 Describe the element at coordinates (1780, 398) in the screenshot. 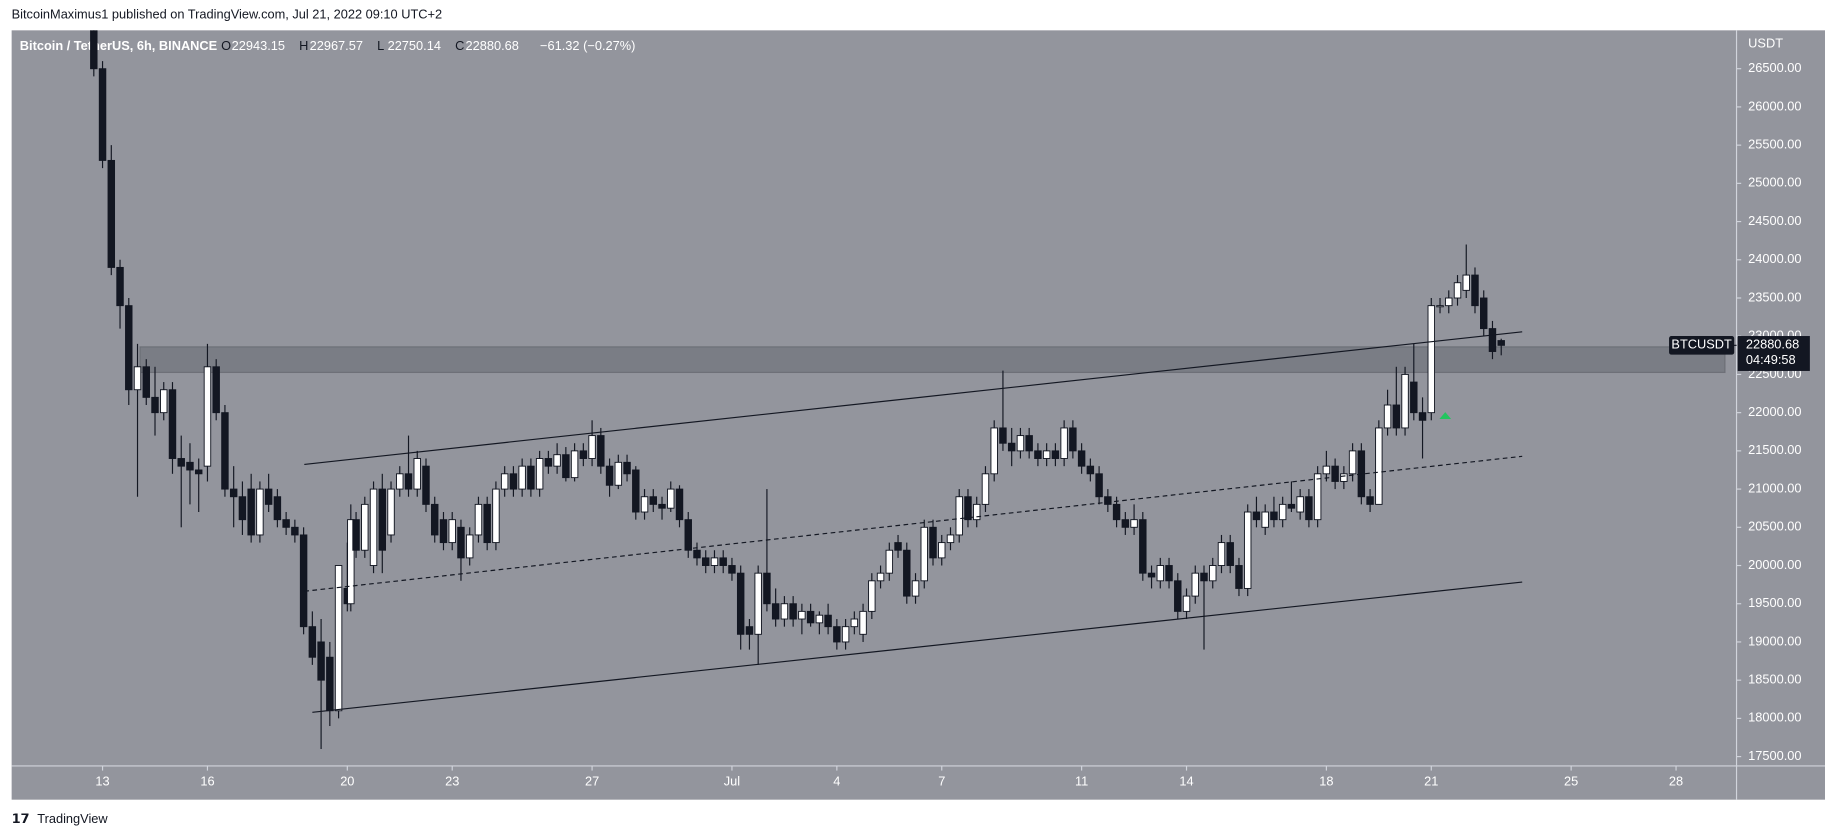

I see `price-axis` at that location.